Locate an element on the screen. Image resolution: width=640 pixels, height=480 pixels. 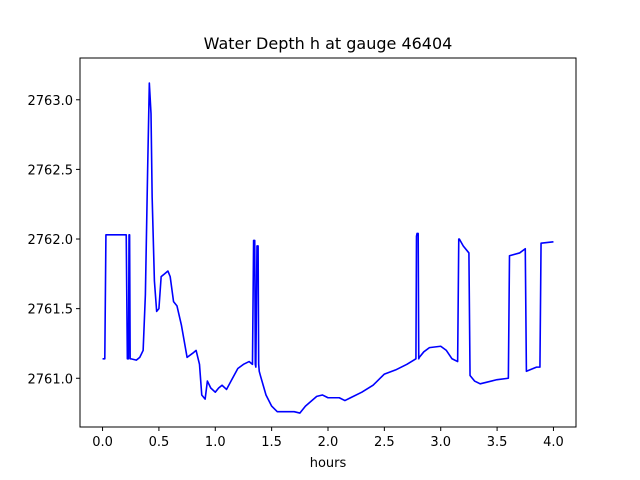
x-tick-label: 1.5 is located at coordinates (271, 442).